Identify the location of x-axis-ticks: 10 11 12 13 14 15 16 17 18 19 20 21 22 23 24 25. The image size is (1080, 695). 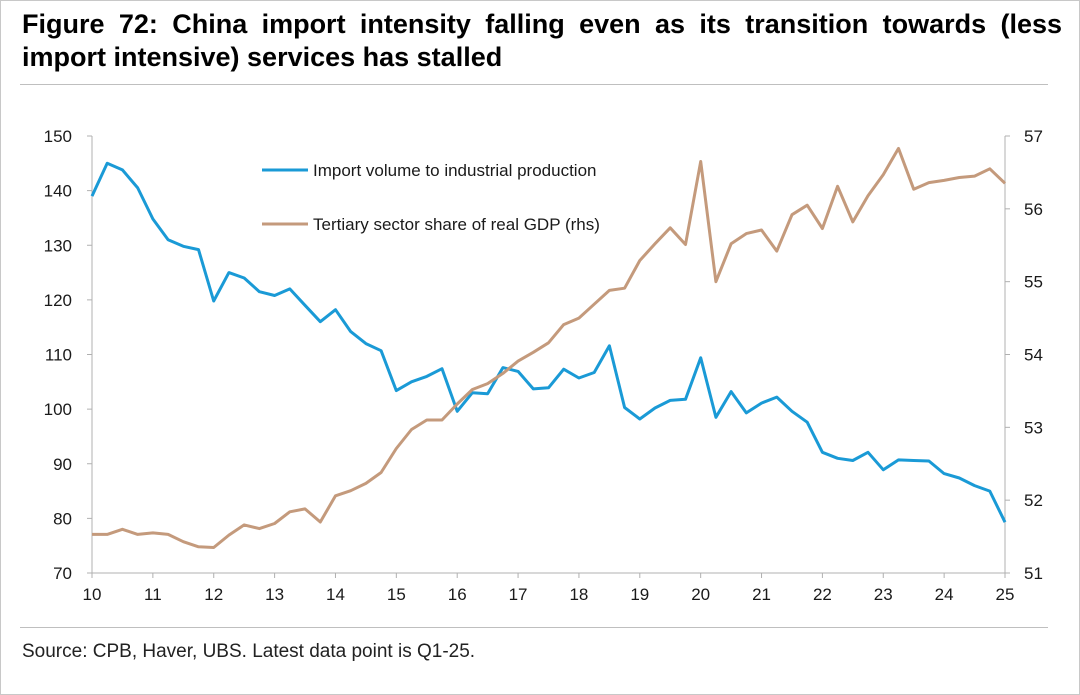
(549, 588).